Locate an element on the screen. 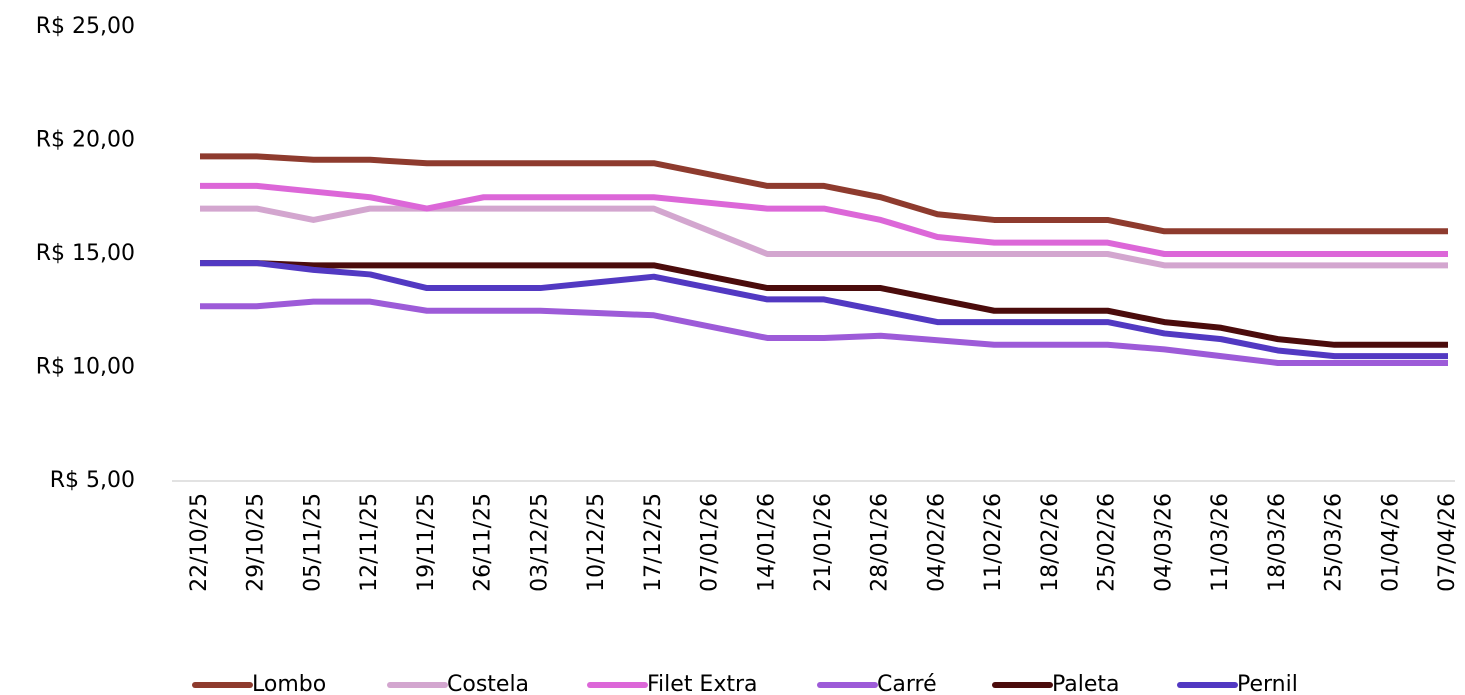 The width and height of the screenshot is (1465, 695). x-tick-label: 18/02/26 is located at coordinates (1050, 542).